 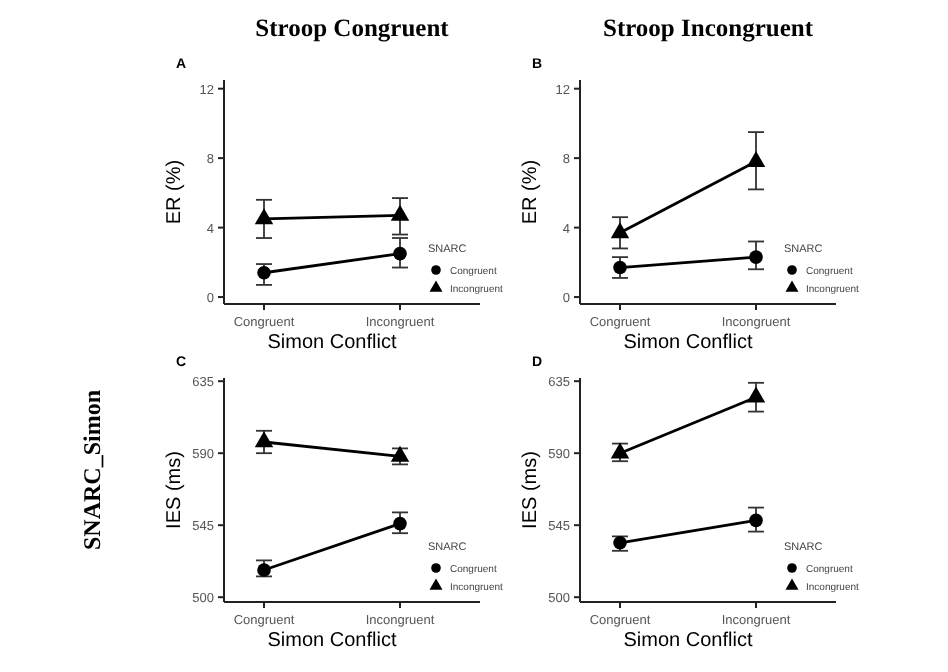 I want to click on chart-title: Stroop Congruent, so click(x=353, y=28).